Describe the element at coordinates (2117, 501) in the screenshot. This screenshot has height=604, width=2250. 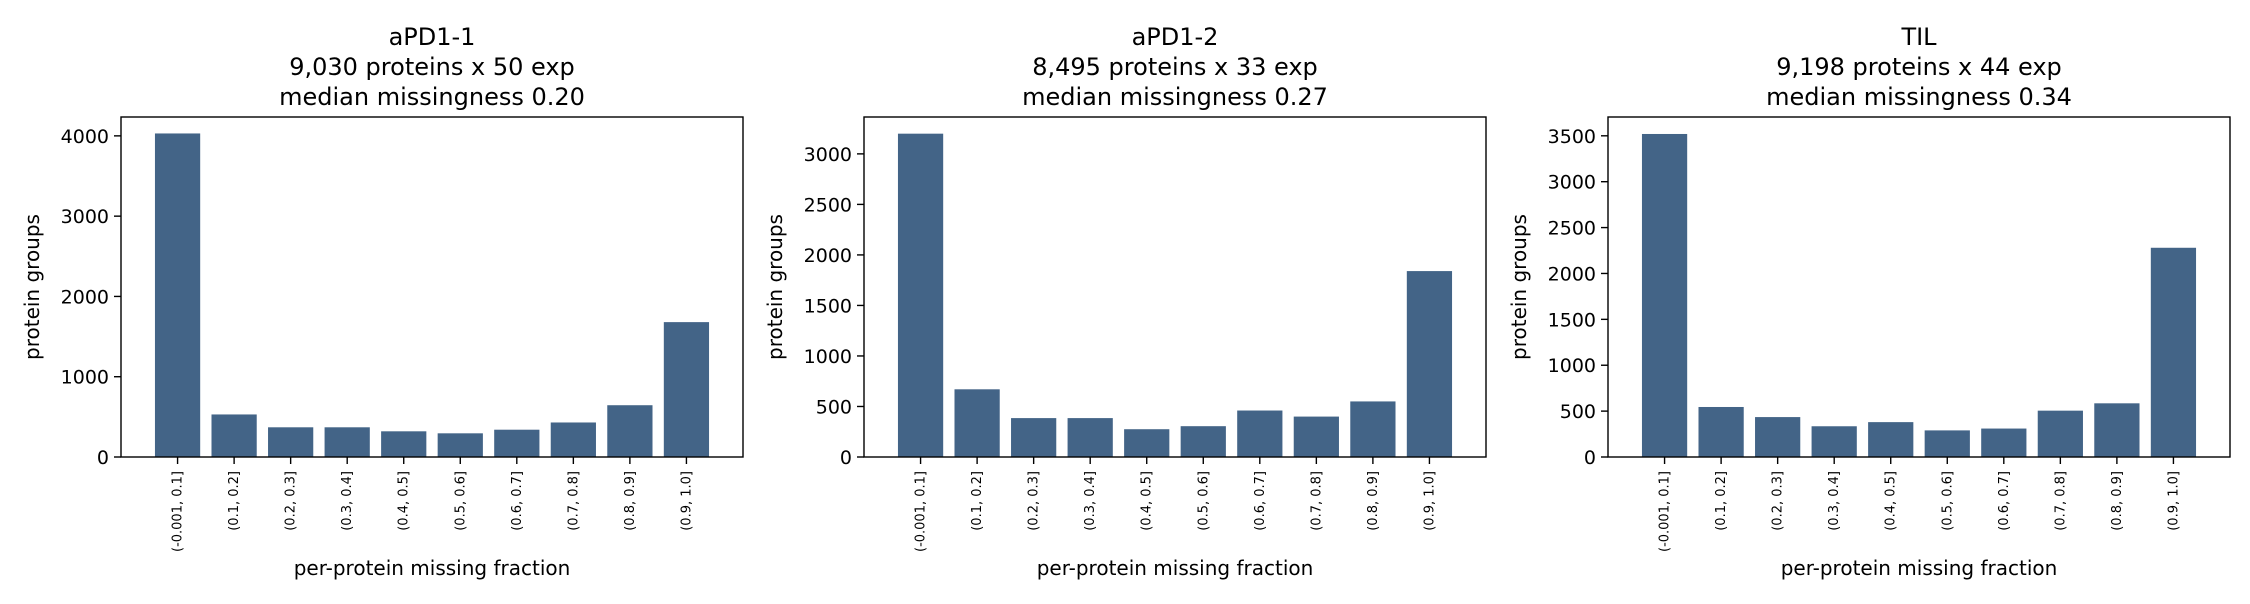
I see `chart-3-xtick-label-9: (0.8, 0.9]` at that location.